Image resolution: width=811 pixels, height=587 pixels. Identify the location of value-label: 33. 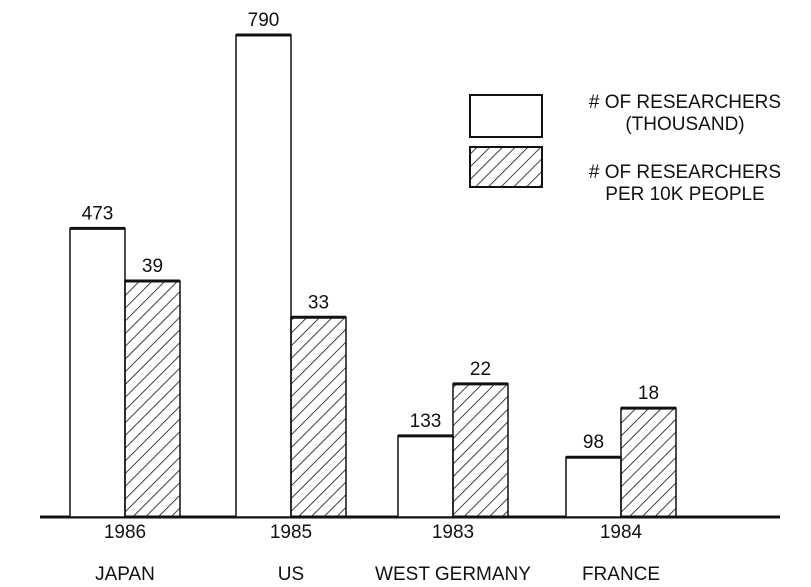
(318, 302).